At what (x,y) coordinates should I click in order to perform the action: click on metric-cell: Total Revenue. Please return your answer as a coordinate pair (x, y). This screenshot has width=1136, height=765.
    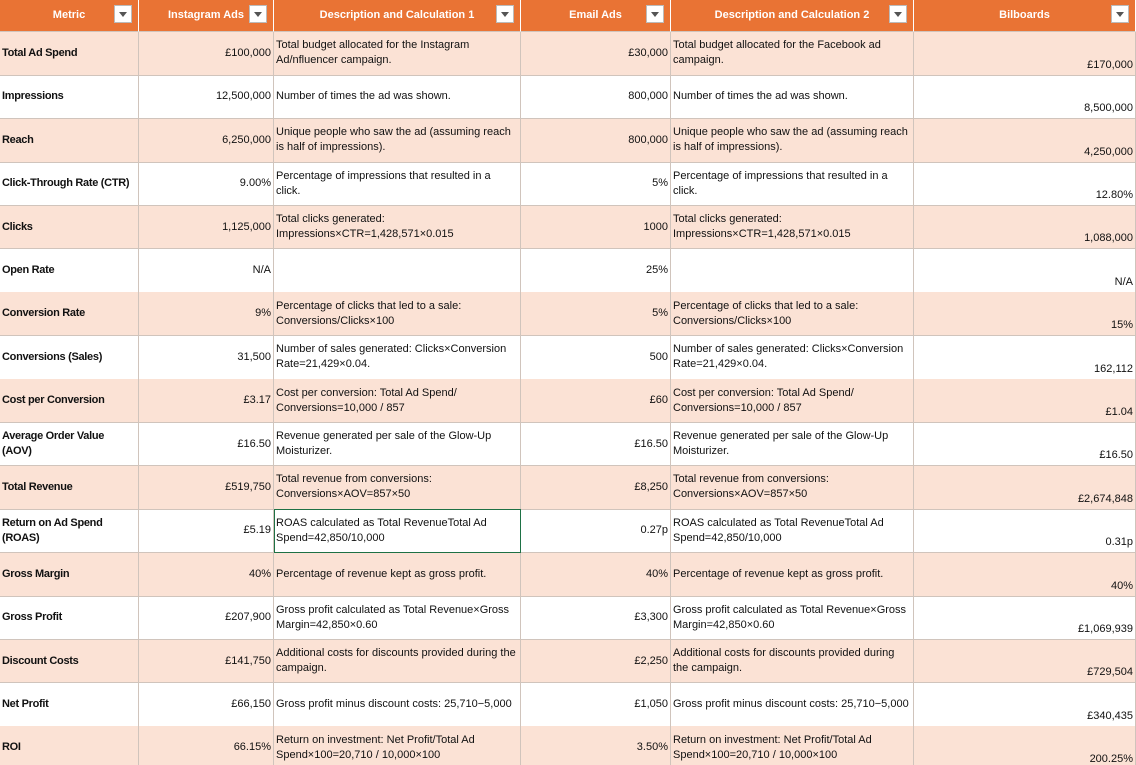
    Looking at the image, I should click on (69, 488).